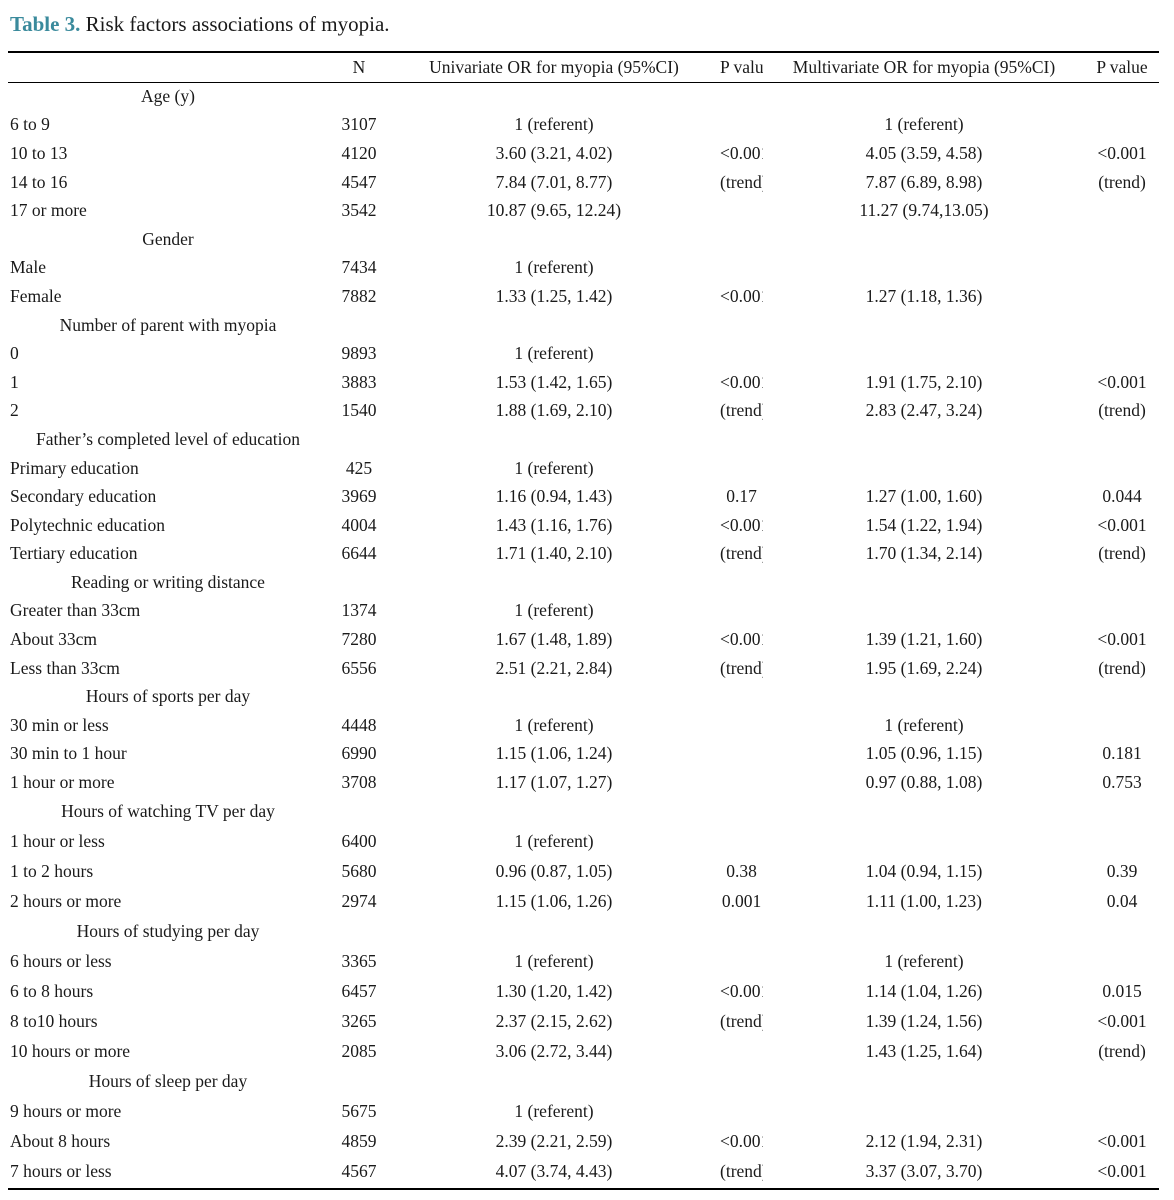 The height and width of the screenshot is (1200, 1174). I want to click on section-label: Hours of sleep per day, so click(168, 1081).